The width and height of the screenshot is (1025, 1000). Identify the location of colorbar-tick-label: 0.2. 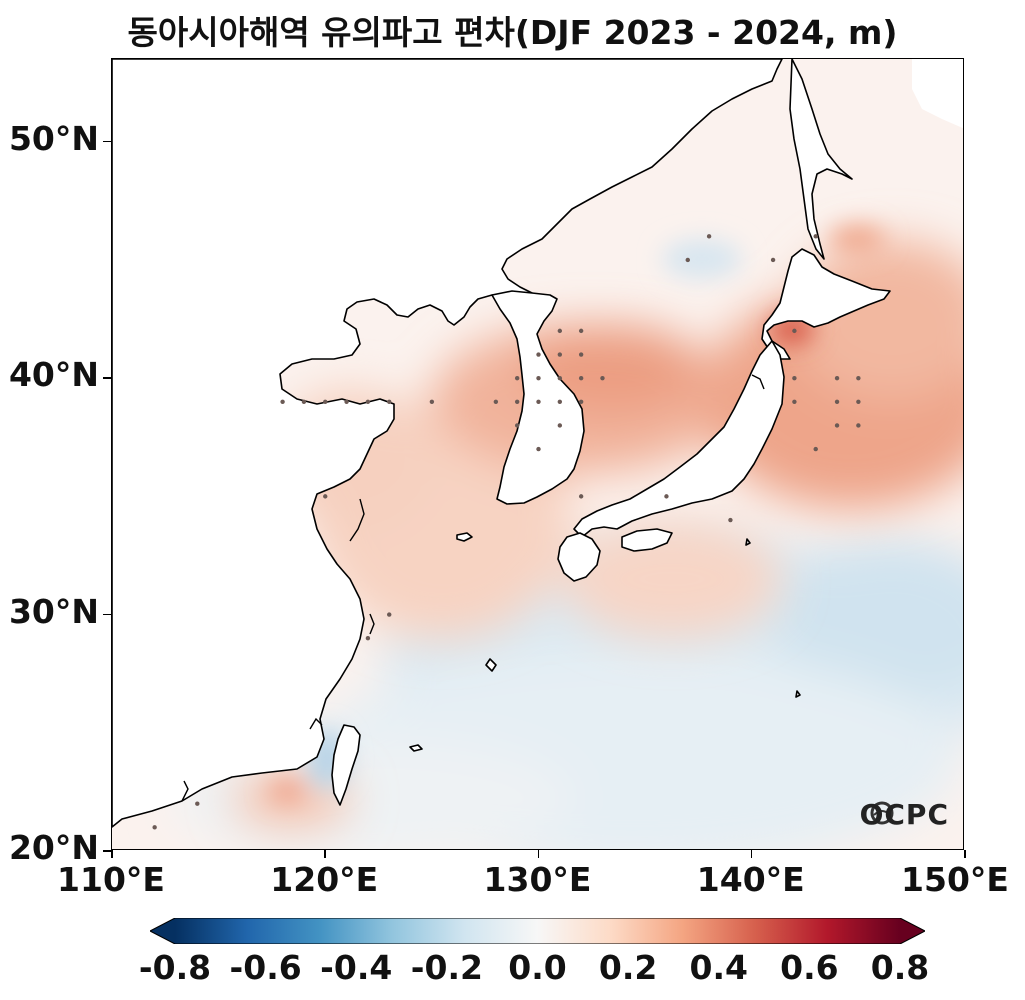
(628, 967).